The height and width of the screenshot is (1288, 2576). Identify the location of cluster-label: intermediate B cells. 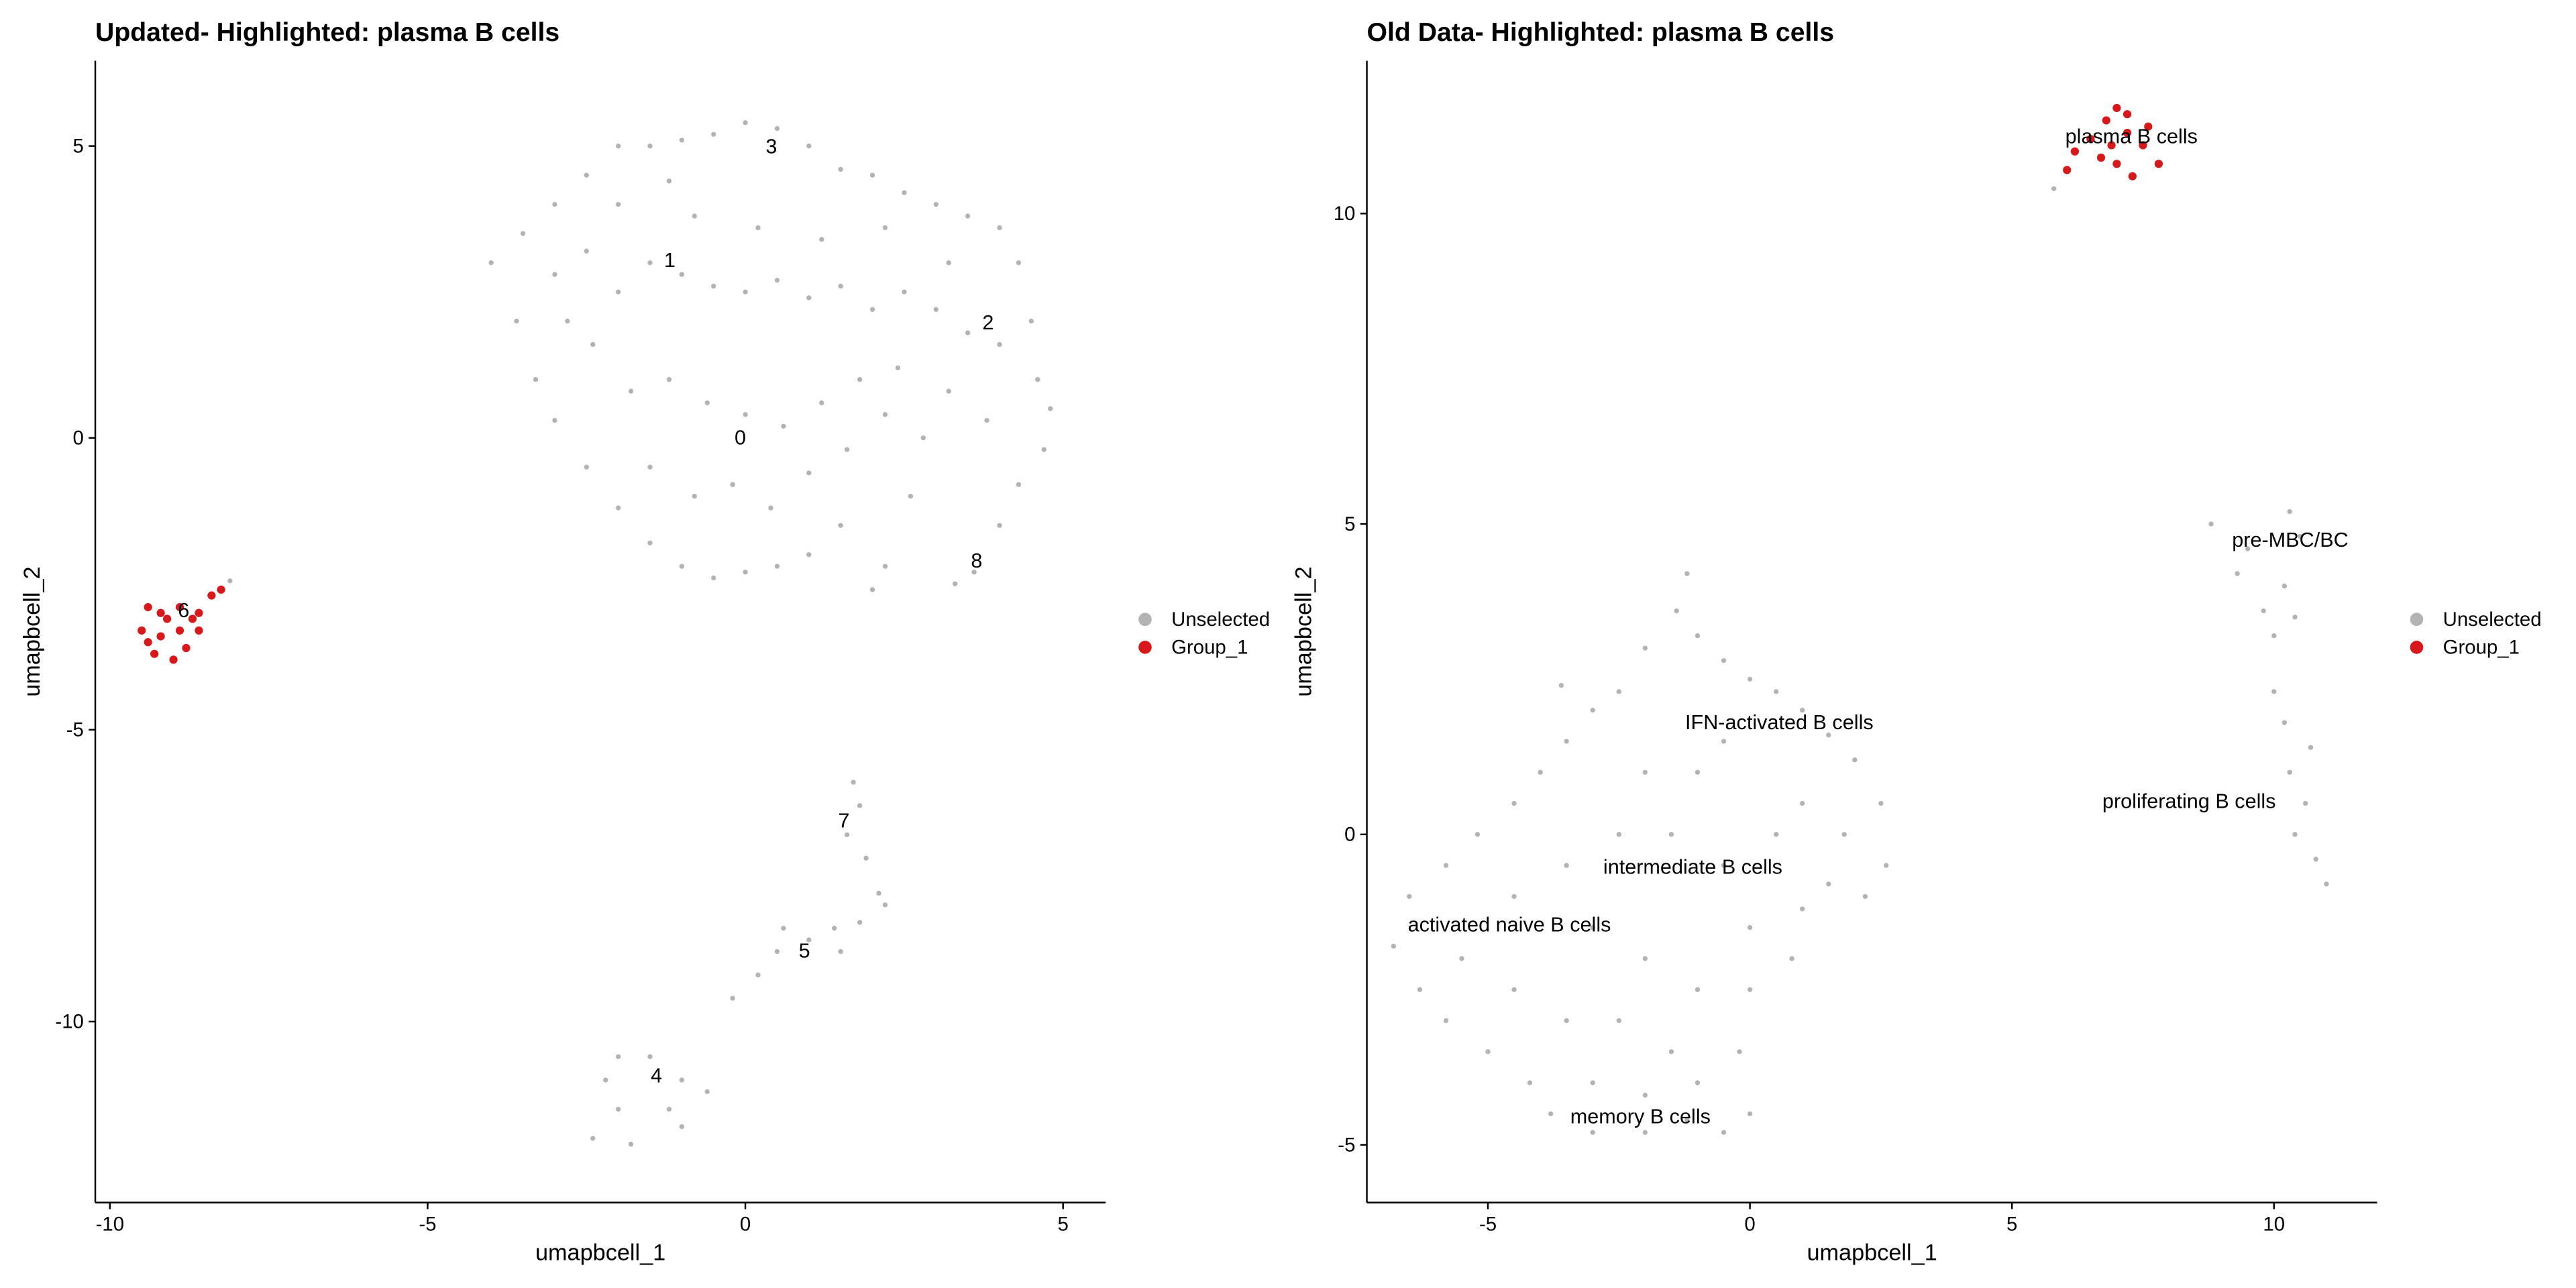
(1692, 867).